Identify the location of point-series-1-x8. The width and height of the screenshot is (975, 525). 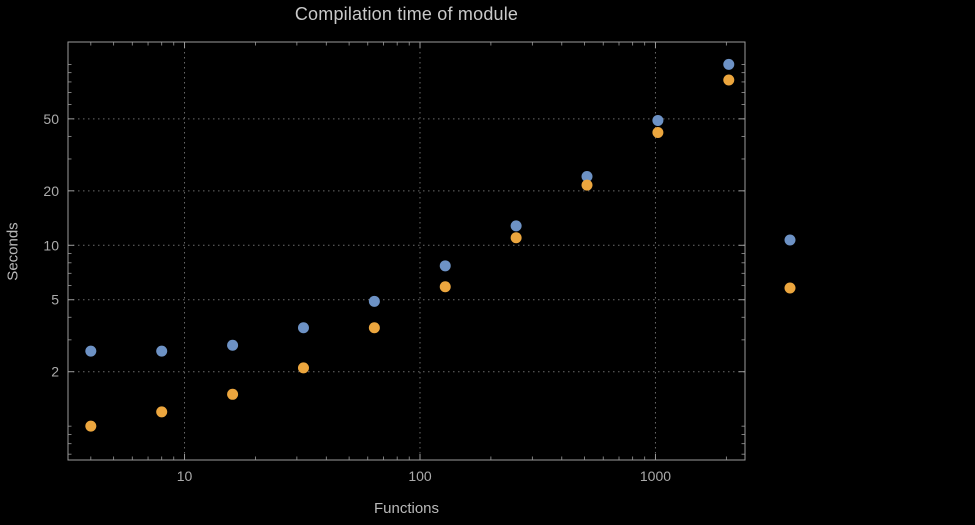
(162, 351).